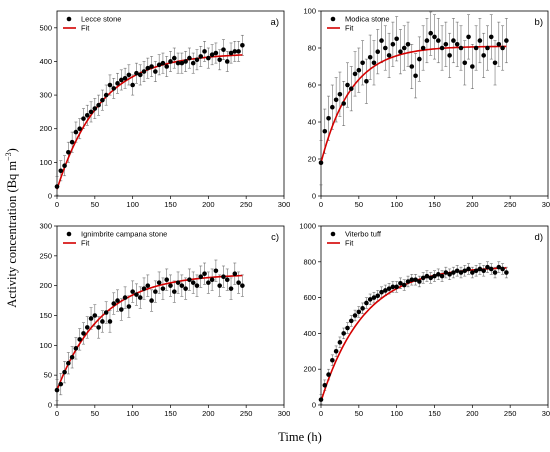 The image size is (550, 452). Describe the element at coordinates (124, 234) in the screenshot. I see `legend-label-points: Ignimbrite campana stone` at that location.